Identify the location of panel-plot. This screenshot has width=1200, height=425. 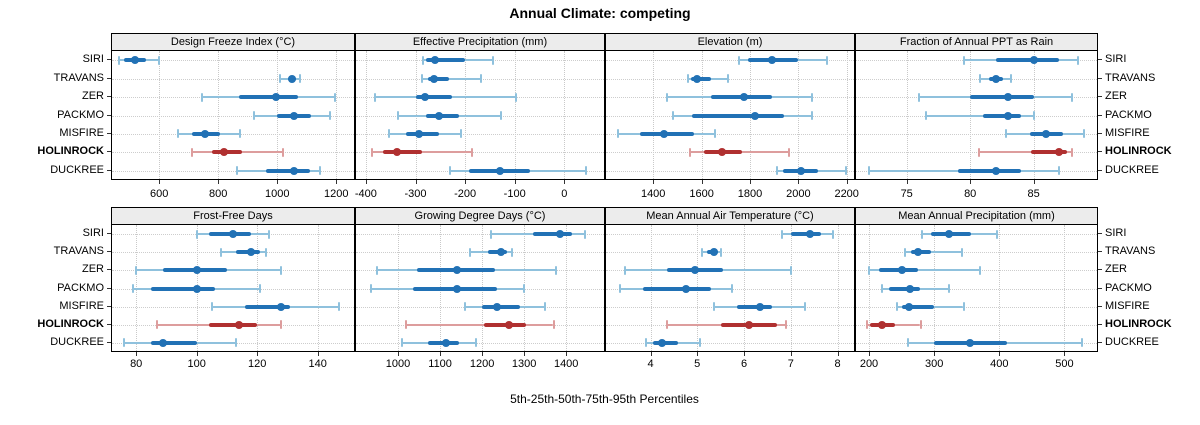
(730, 288).